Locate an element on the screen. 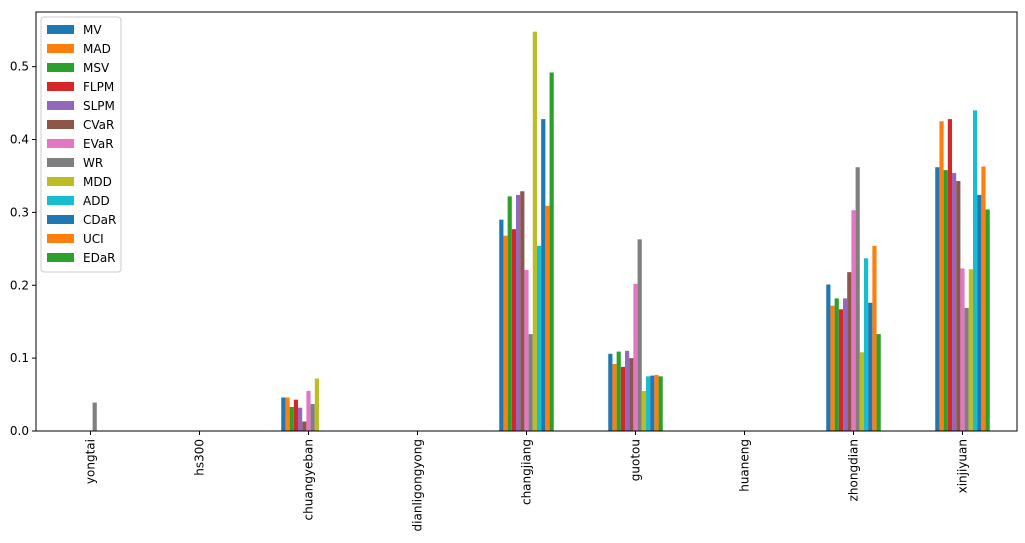 The width and height of the screenshot is (1025, 543). legend-swatch-uci is located at coordinates (60, 238).